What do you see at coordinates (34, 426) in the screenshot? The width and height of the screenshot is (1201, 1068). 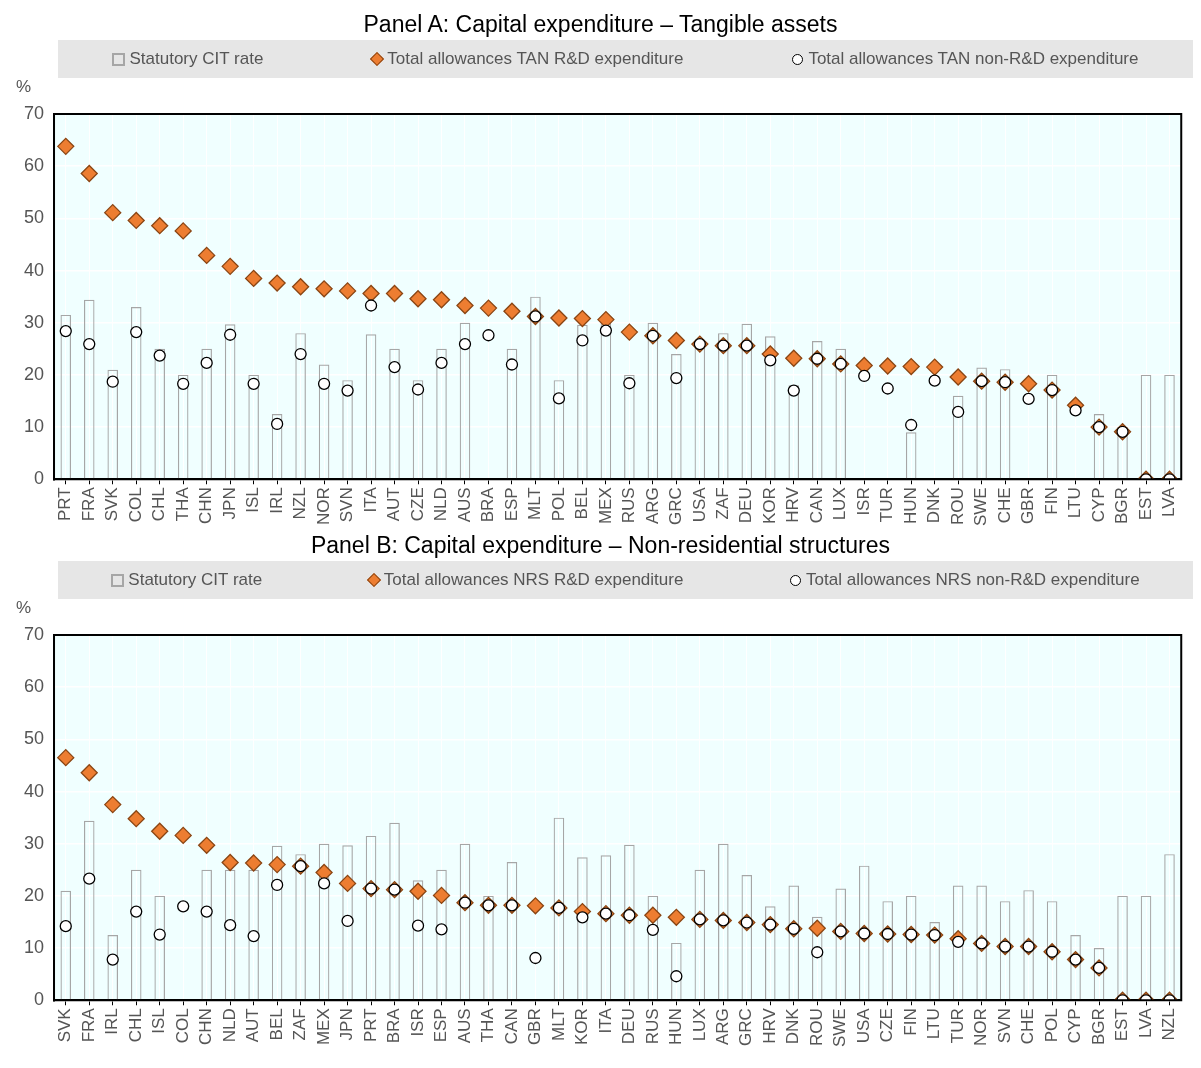 I see `y-tick-label: 10` at bounding box center [34, 426].